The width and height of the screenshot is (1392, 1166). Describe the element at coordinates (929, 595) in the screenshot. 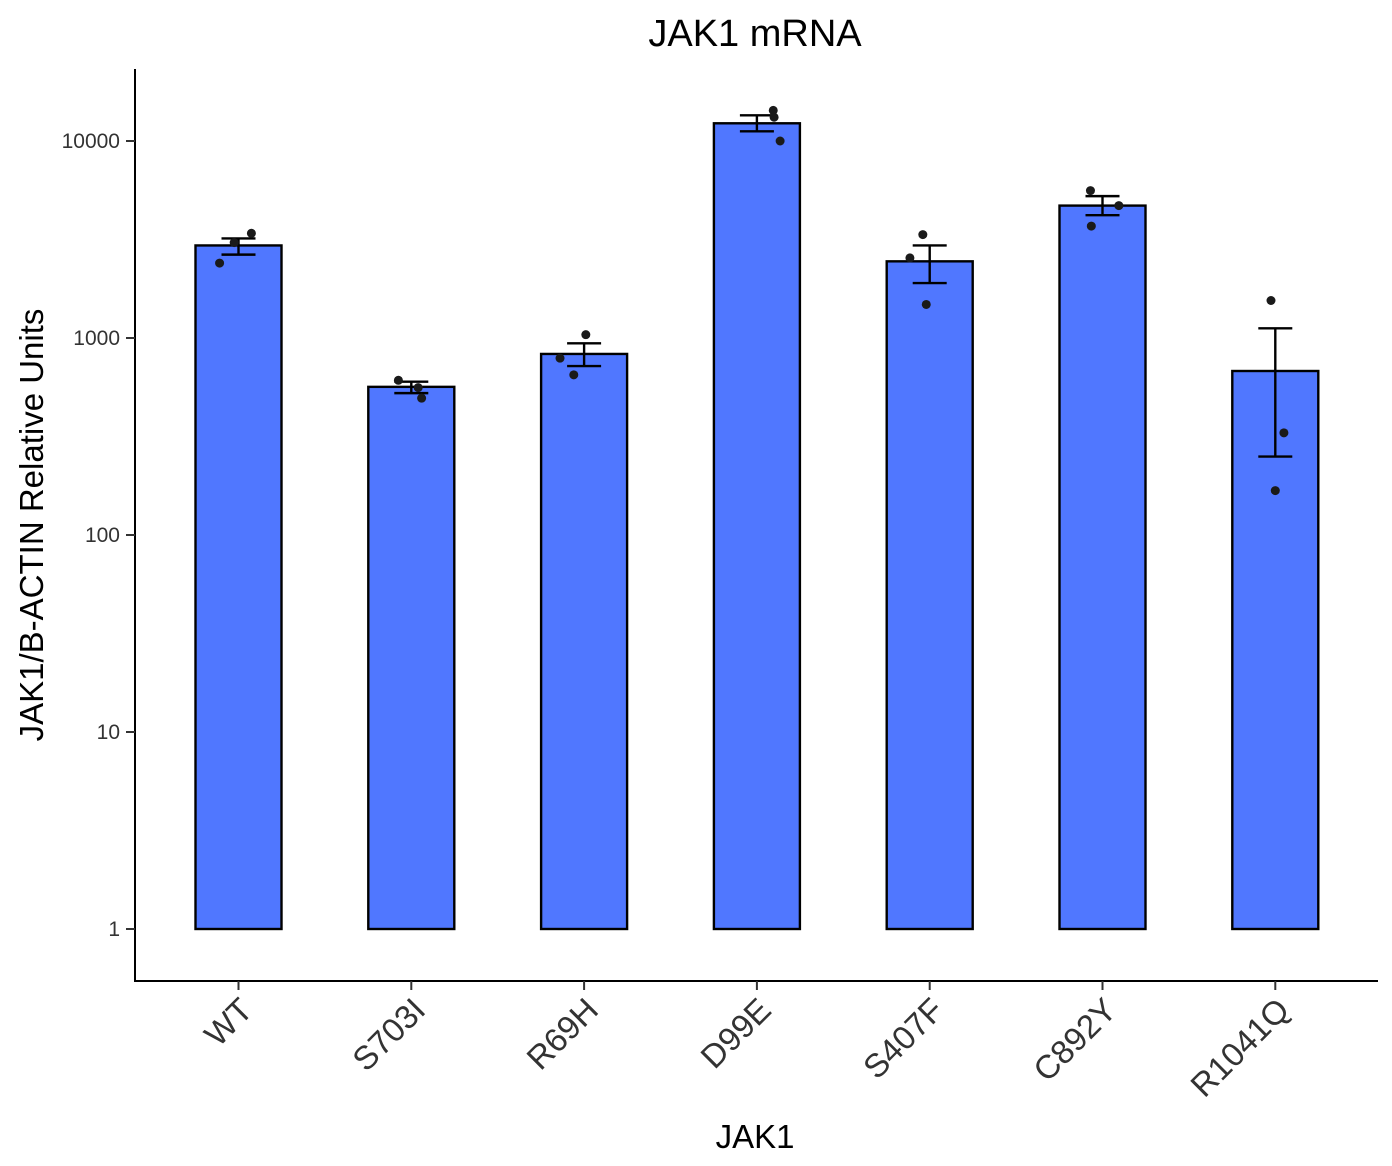

I see `bar-s407f` at that location.